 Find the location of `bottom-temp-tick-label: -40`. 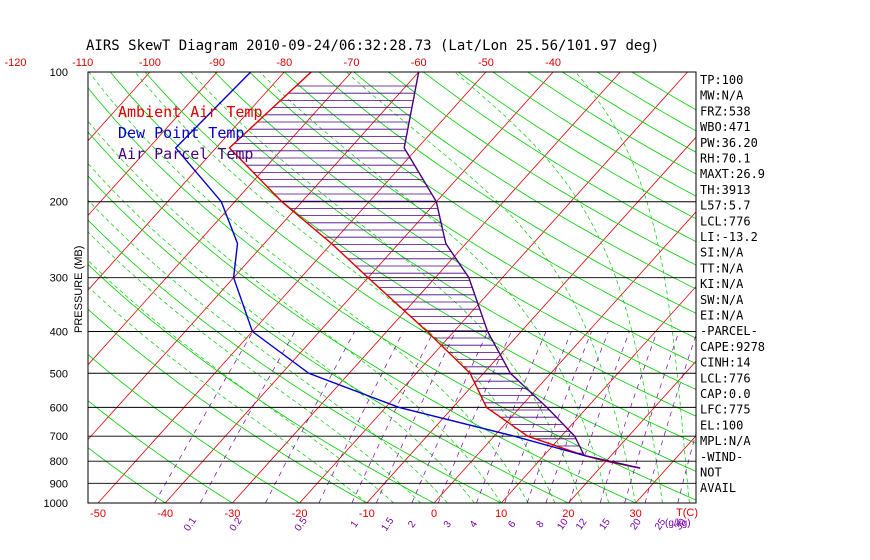

bottom-temp-tick-label: -40 is located at coordinates (165, 514).